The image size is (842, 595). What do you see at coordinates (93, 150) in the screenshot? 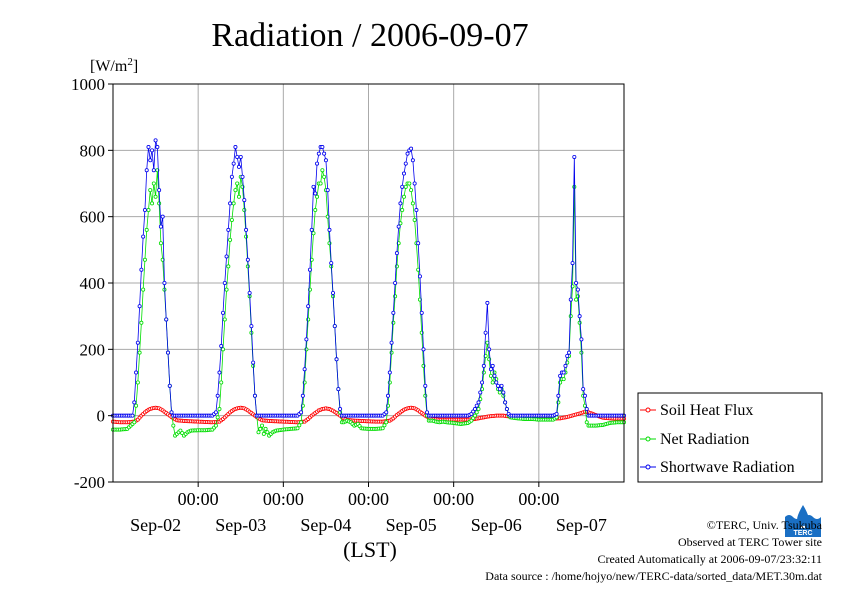
I see `y-tick-label-5: 800` at bounding box center [93, 150].